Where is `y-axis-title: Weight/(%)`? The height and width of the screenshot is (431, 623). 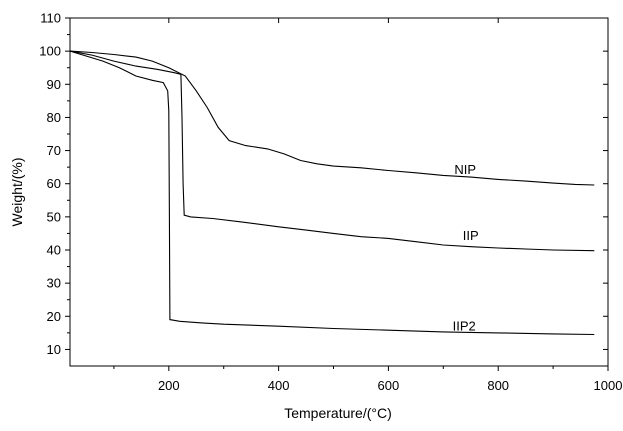
y-axis-title: Weight/(%) is located at coordinates (17, 192).